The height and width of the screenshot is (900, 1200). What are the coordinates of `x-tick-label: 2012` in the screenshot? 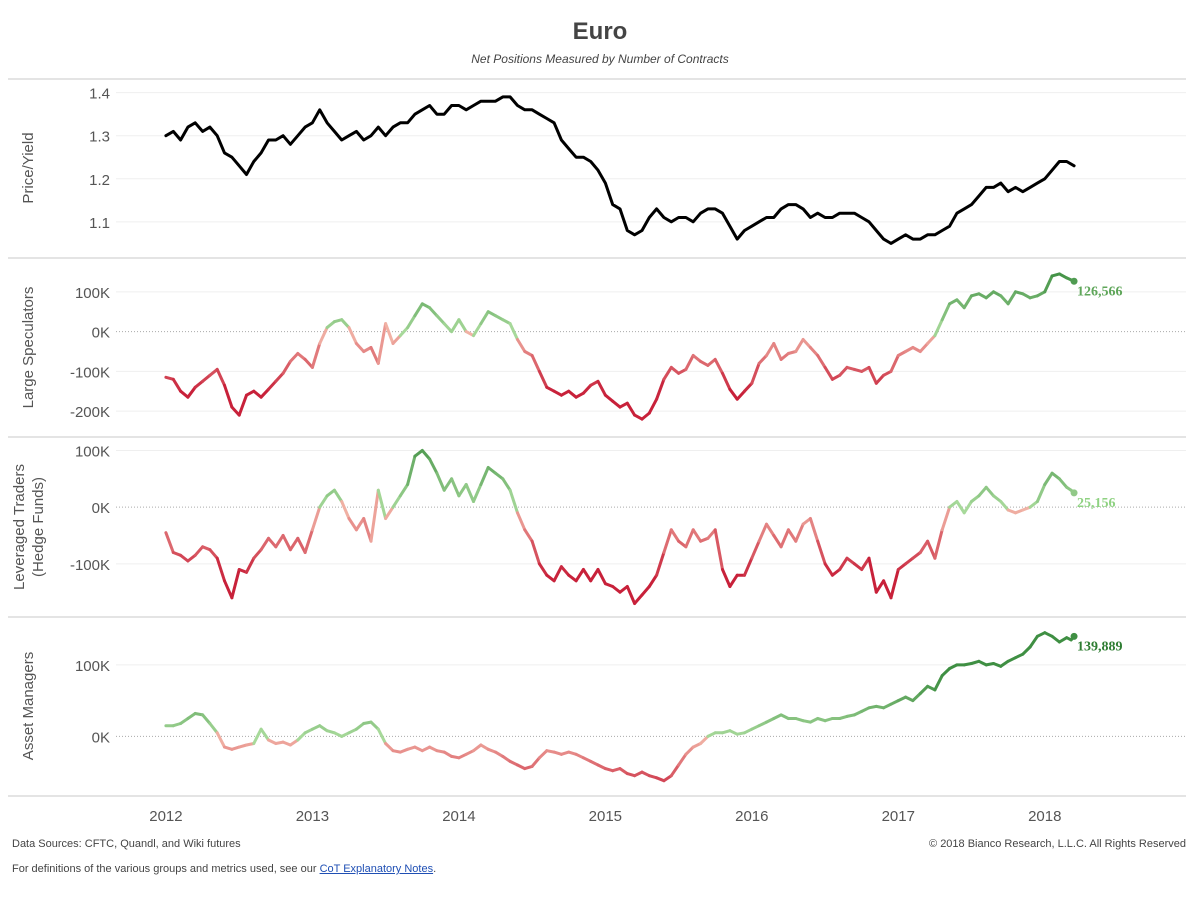 It's located at (165, 816).